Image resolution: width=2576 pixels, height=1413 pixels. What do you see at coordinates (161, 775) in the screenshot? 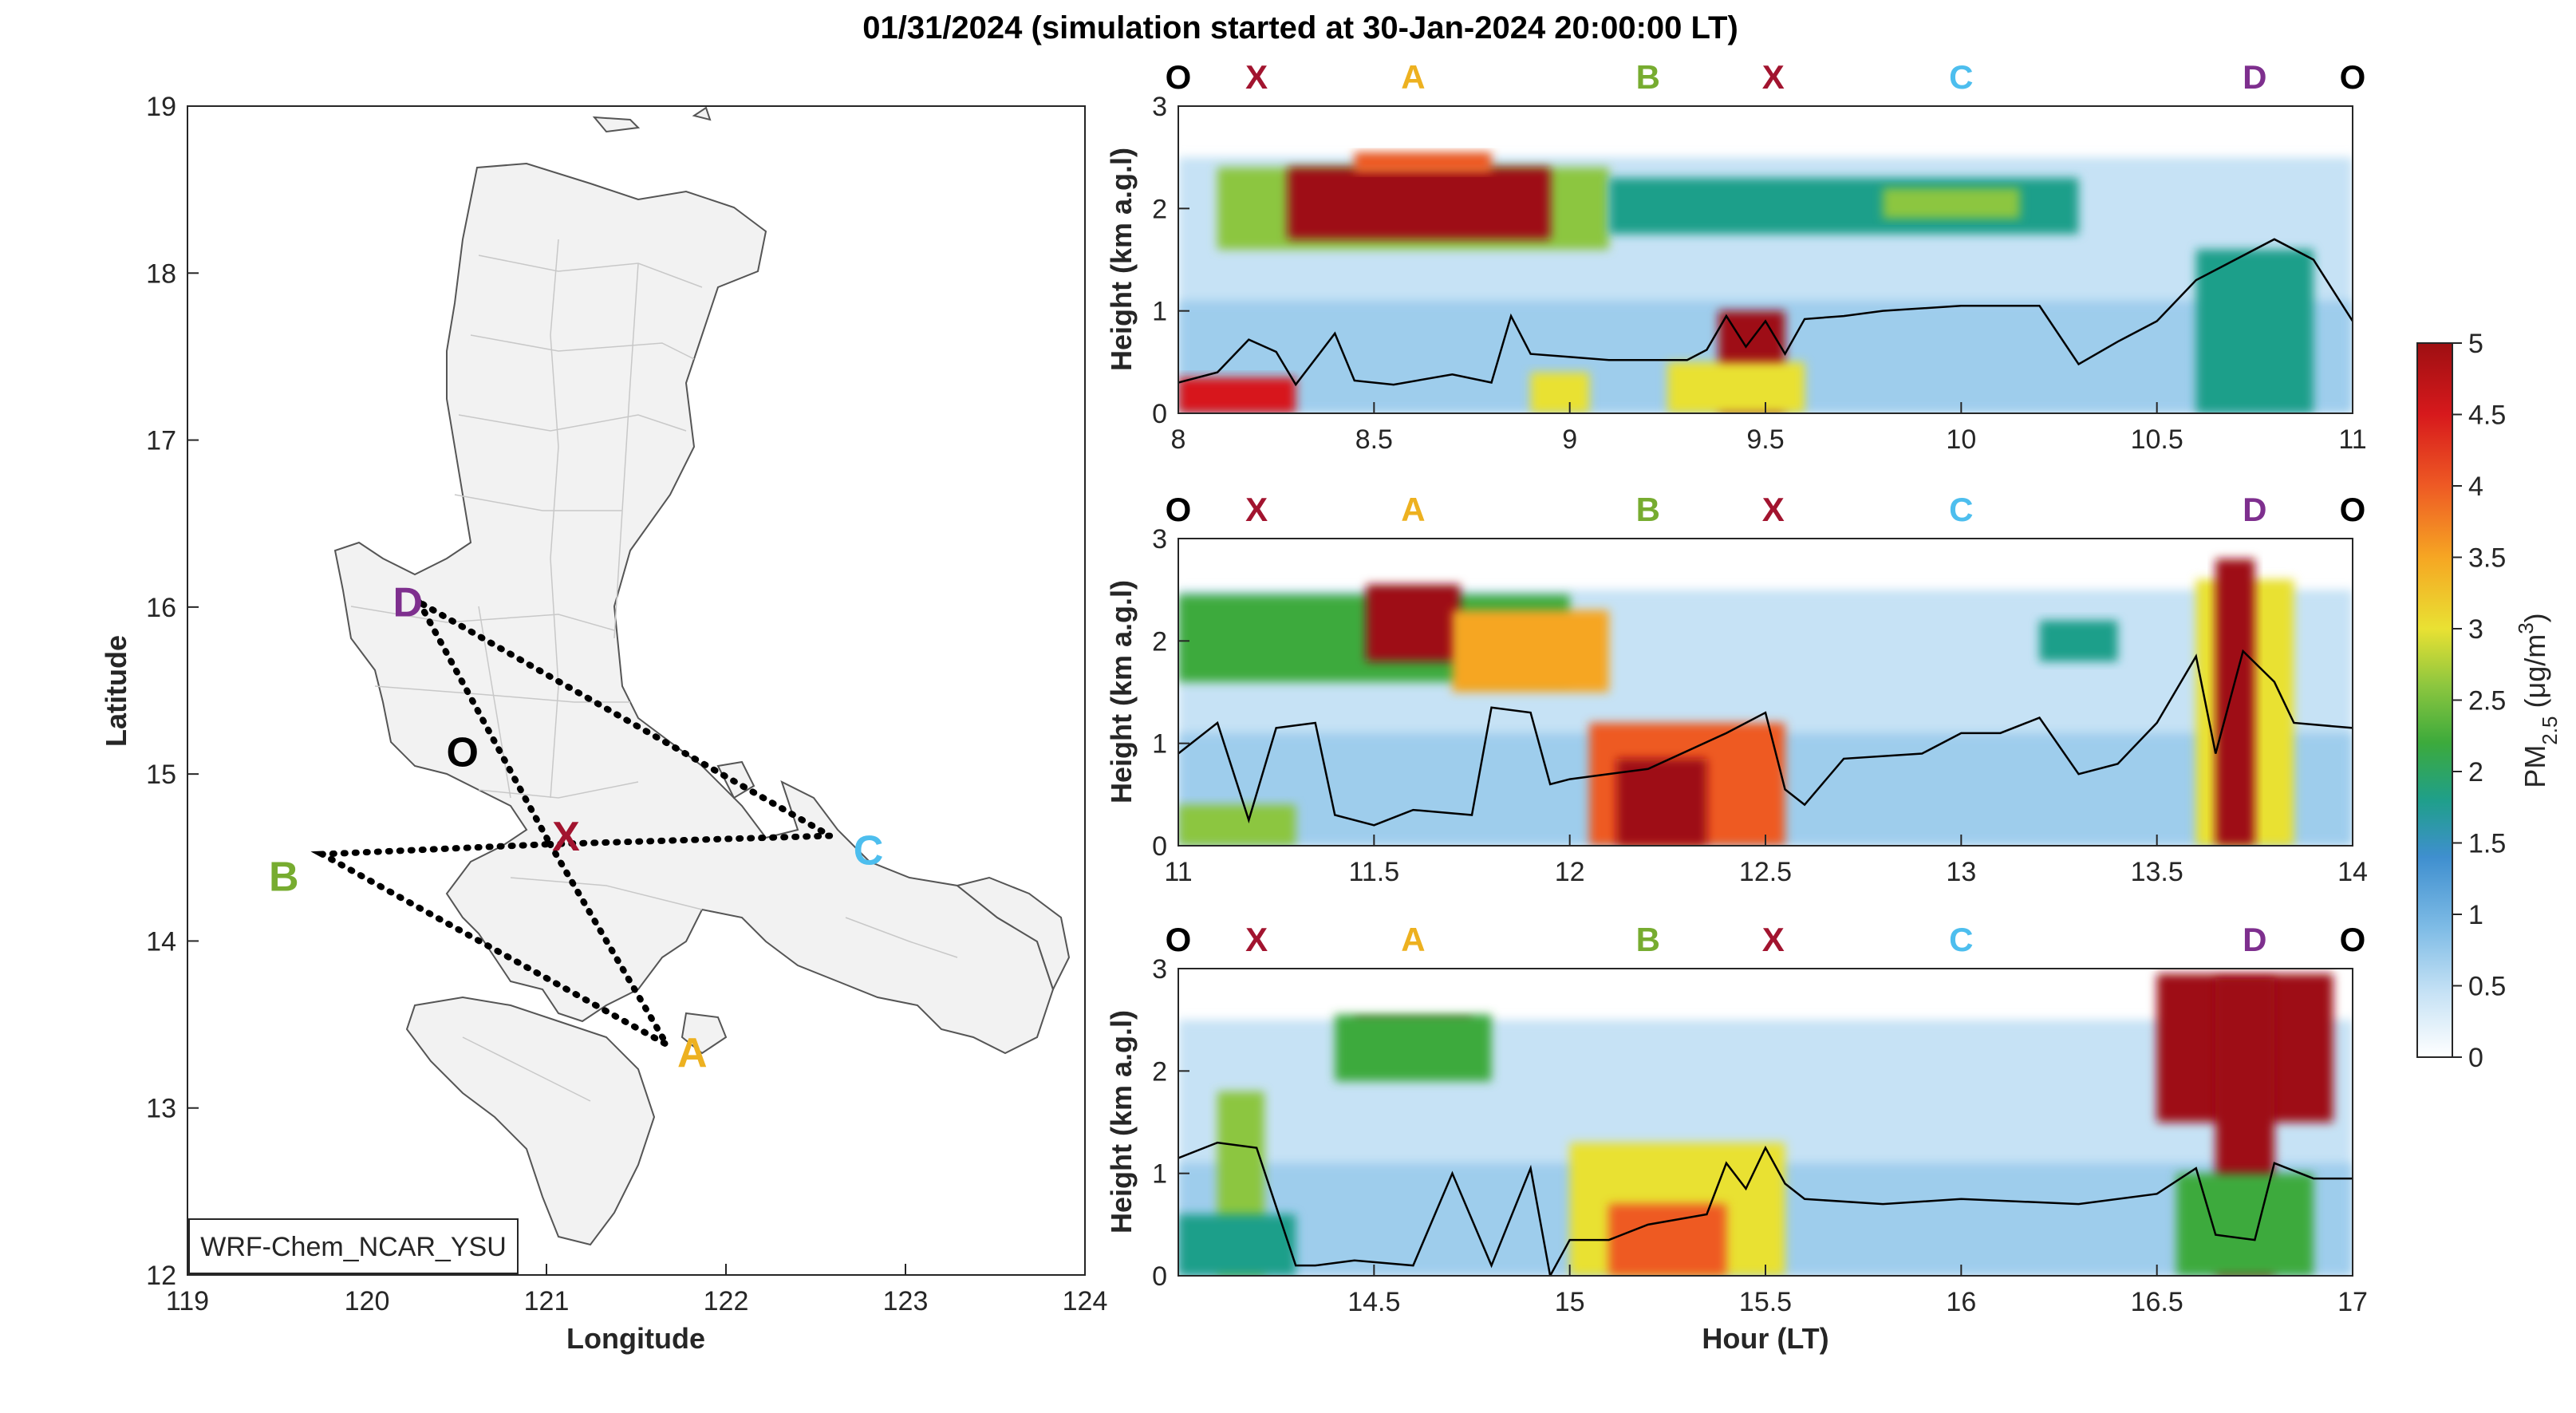
I see `map-ytick-label: 15` at bounding box center [161, 775].